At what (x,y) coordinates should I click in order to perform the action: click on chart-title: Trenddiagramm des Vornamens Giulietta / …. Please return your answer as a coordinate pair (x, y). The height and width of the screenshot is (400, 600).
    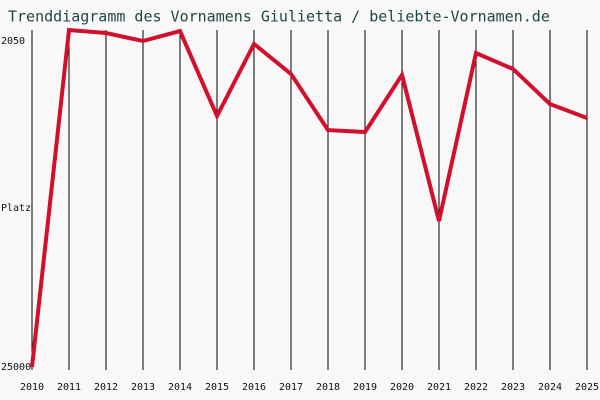
    Looking at the image, I should click on (279, 17).